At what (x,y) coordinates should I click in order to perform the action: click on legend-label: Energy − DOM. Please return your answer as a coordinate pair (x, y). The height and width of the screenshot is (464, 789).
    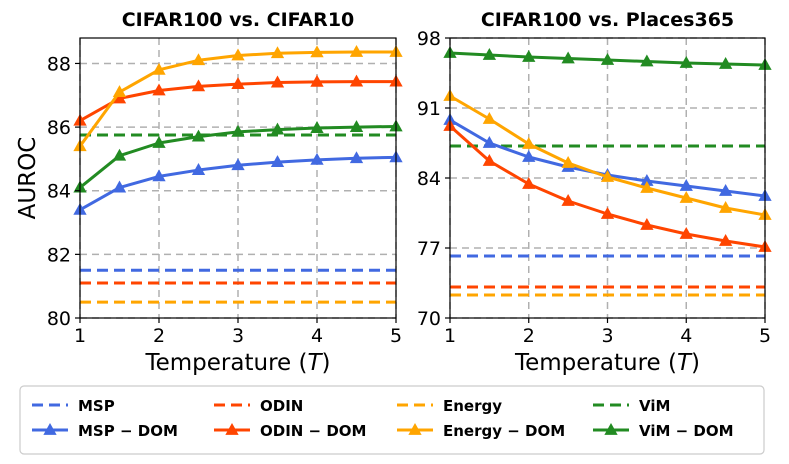
    Looking at the image, I should click on (504, 431).